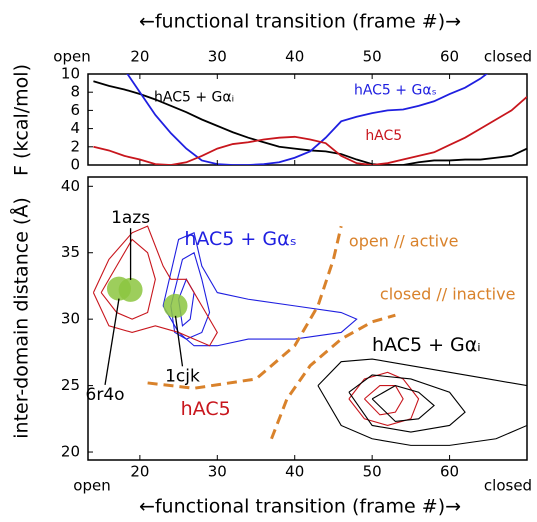  Describe the element at coordinates (75, 165) in the screenshot. I see `y-tick-label: 0` at that location.